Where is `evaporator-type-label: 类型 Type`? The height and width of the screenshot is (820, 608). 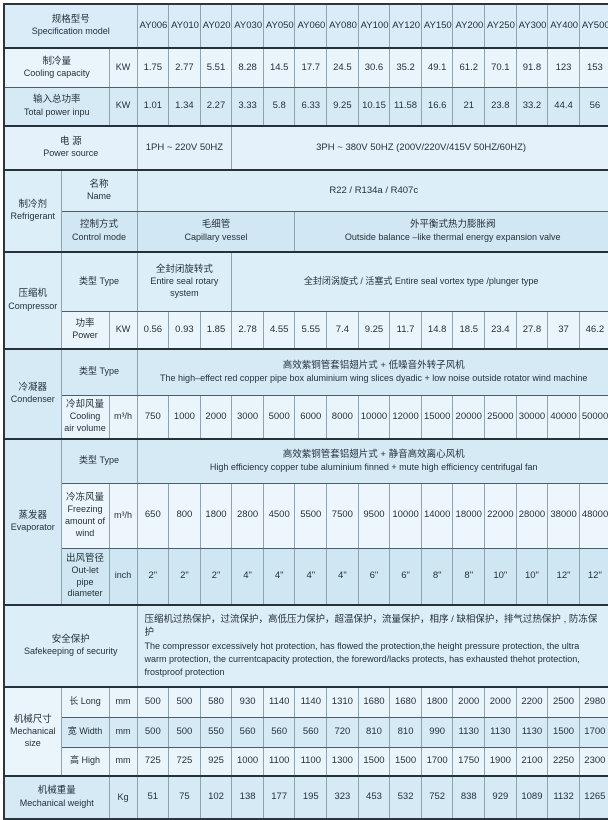
evaporator-type-label: 类型 Type is located at coordinates (99, 461).